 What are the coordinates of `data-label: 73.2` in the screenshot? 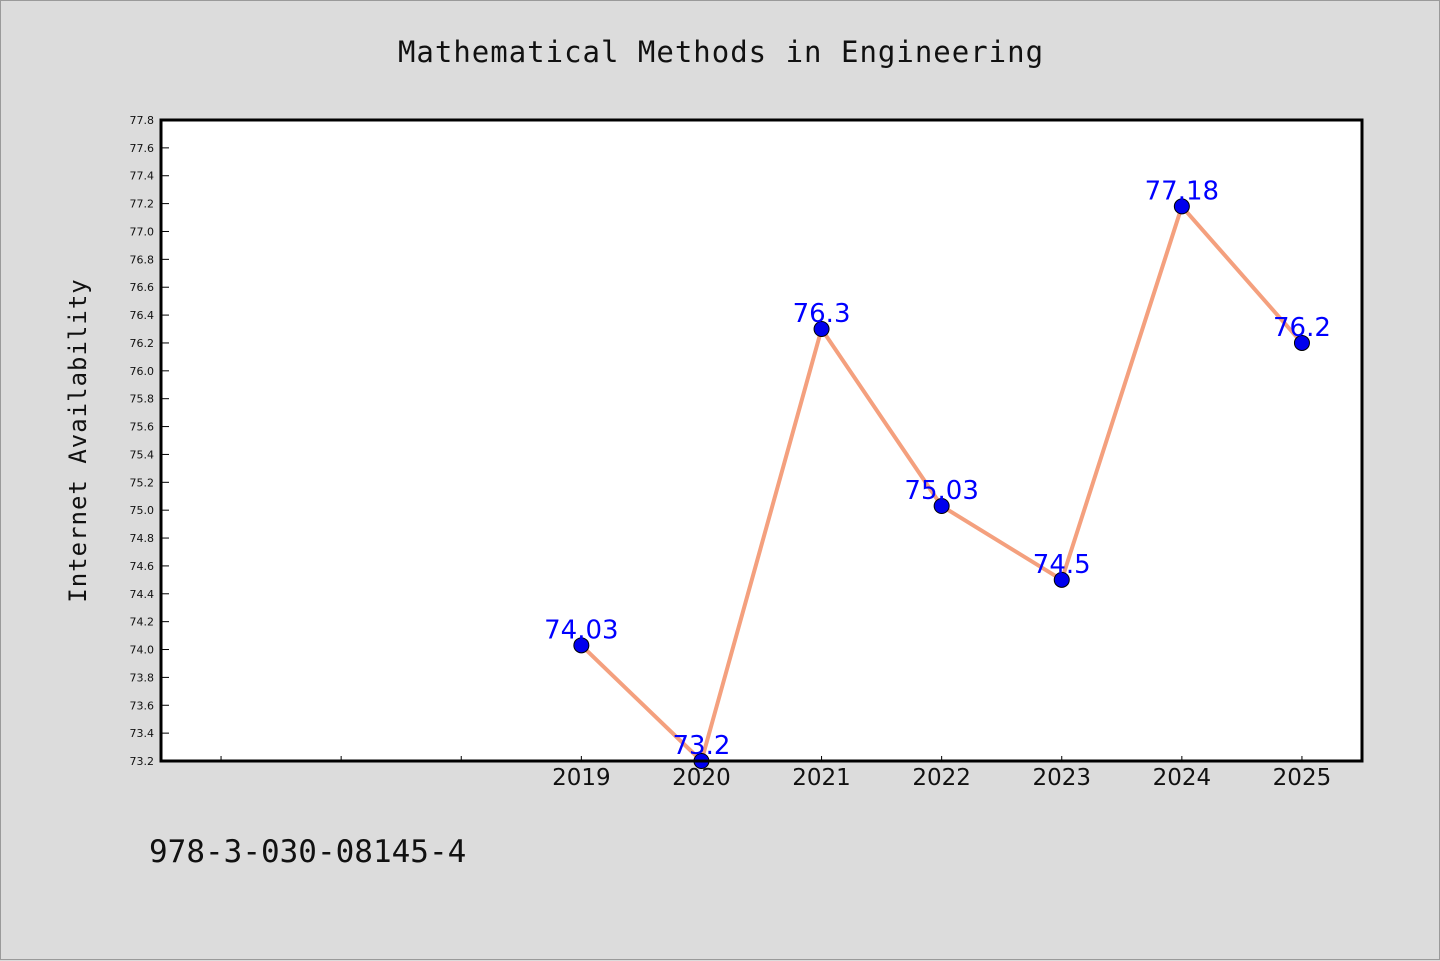 It's located at (702, 746).